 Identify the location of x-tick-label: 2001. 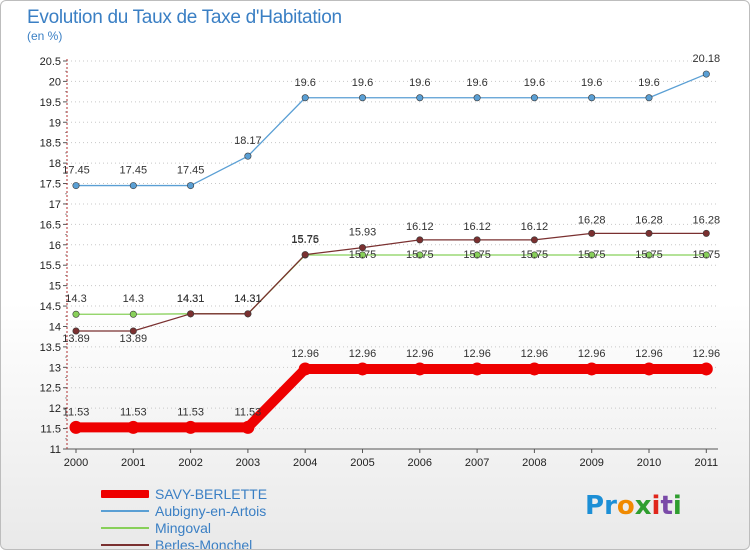
(133, 463).